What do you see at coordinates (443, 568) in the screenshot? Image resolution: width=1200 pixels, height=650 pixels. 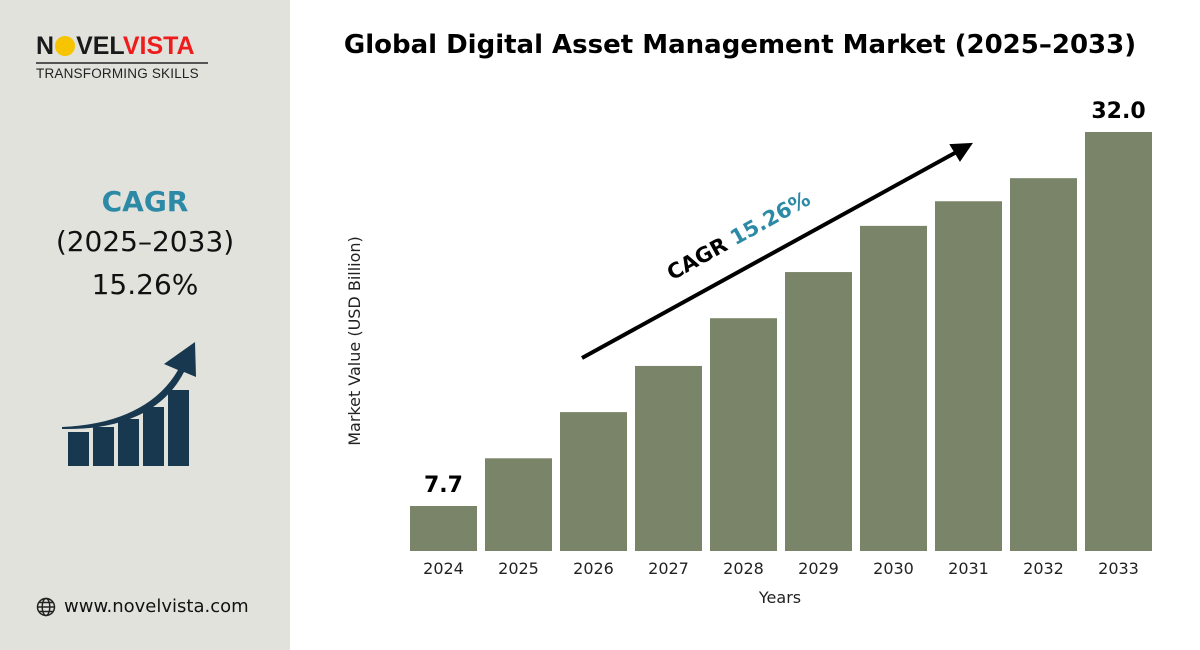 I see `x-tick-label: 2024` at bounding box center [443, 568].